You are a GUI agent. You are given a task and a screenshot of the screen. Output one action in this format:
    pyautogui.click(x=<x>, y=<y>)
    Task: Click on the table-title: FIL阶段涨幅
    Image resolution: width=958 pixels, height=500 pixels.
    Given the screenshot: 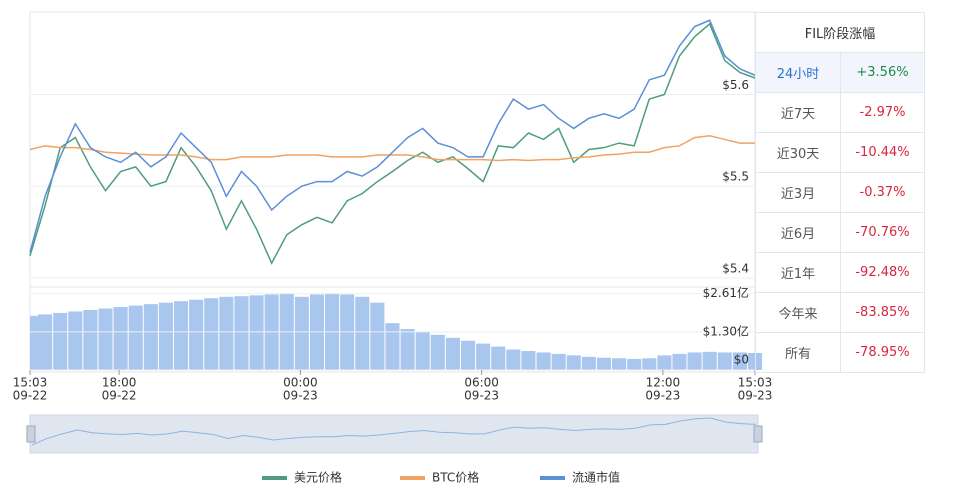 What is the action you would take?
    pyautogui.click(x=840, y=32)
    